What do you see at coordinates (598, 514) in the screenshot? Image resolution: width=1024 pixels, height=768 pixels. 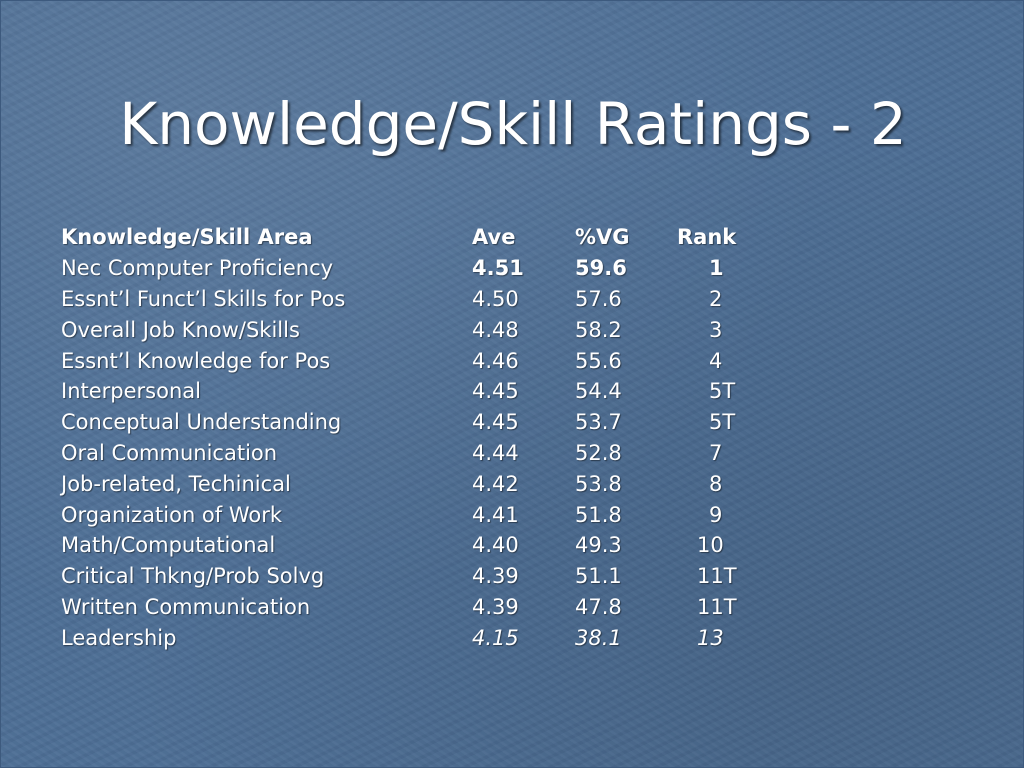 I see `cell-vg: 51.8` at bounding box center [598, 514].